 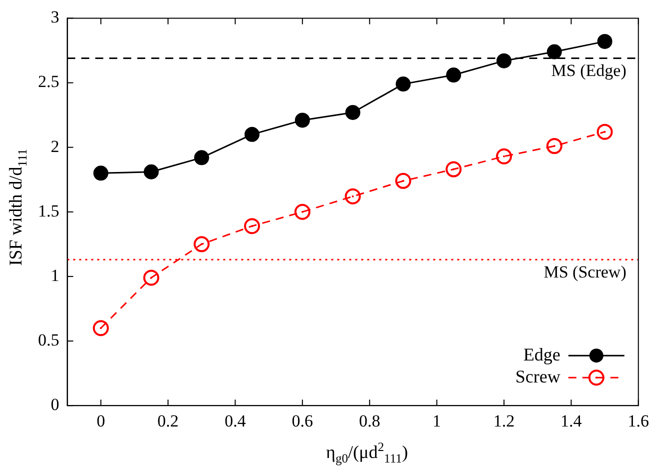 What do you see at coordinates (303, 420) in the screenshot?
I see `x-tick-label: 0.6` at bounding box center [303, 420].